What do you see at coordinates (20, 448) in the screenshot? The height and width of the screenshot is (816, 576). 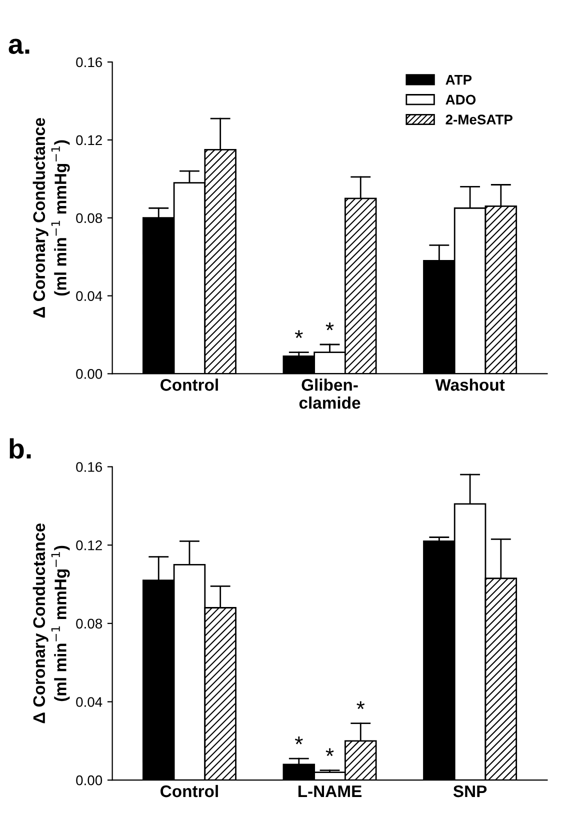 I see `chart-title: b.` at bounding box center [20, 448].